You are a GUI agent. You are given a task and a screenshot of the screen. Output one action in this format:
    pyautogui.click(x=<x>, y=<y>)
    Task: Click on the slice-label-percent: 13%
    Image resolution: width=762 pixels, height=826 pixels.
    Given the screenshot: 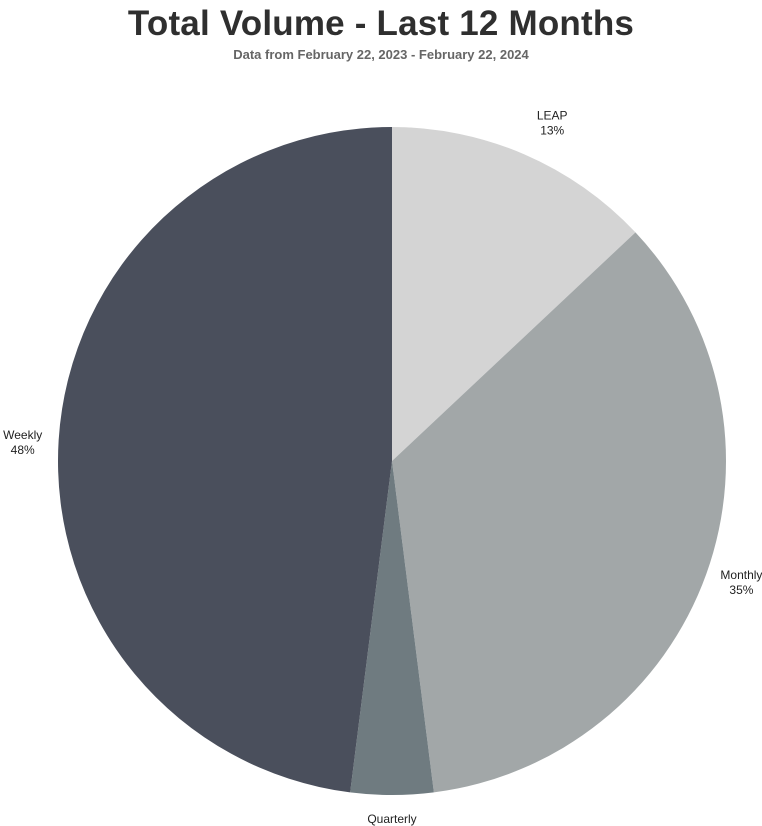 What is the action you would take?
    pyautogui.click(x=552, y=131)
    